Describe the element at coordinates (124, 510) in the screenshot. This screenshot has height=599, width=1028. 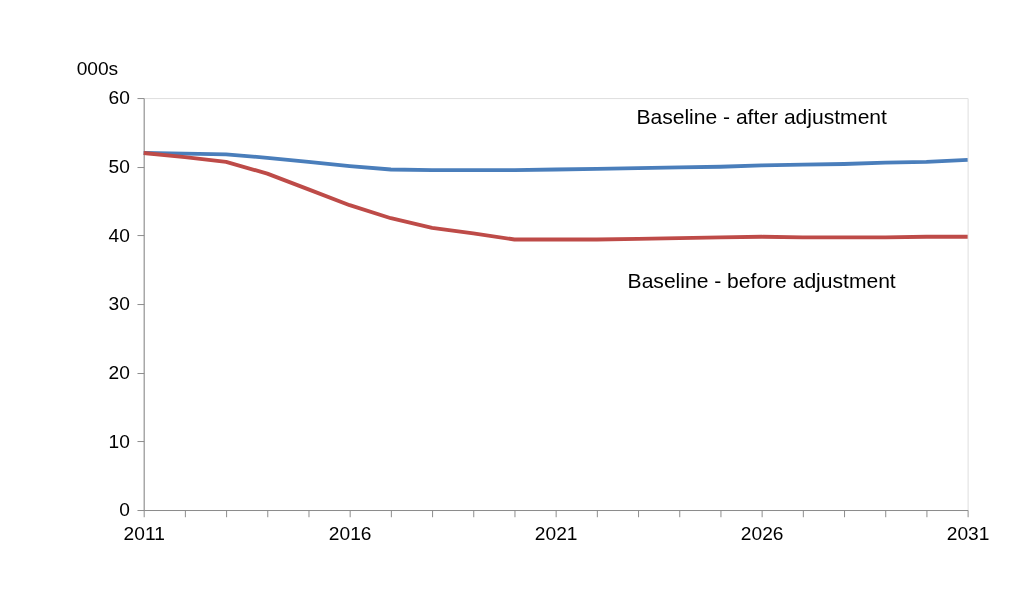
I see `y-tick-label: 0` at that location.